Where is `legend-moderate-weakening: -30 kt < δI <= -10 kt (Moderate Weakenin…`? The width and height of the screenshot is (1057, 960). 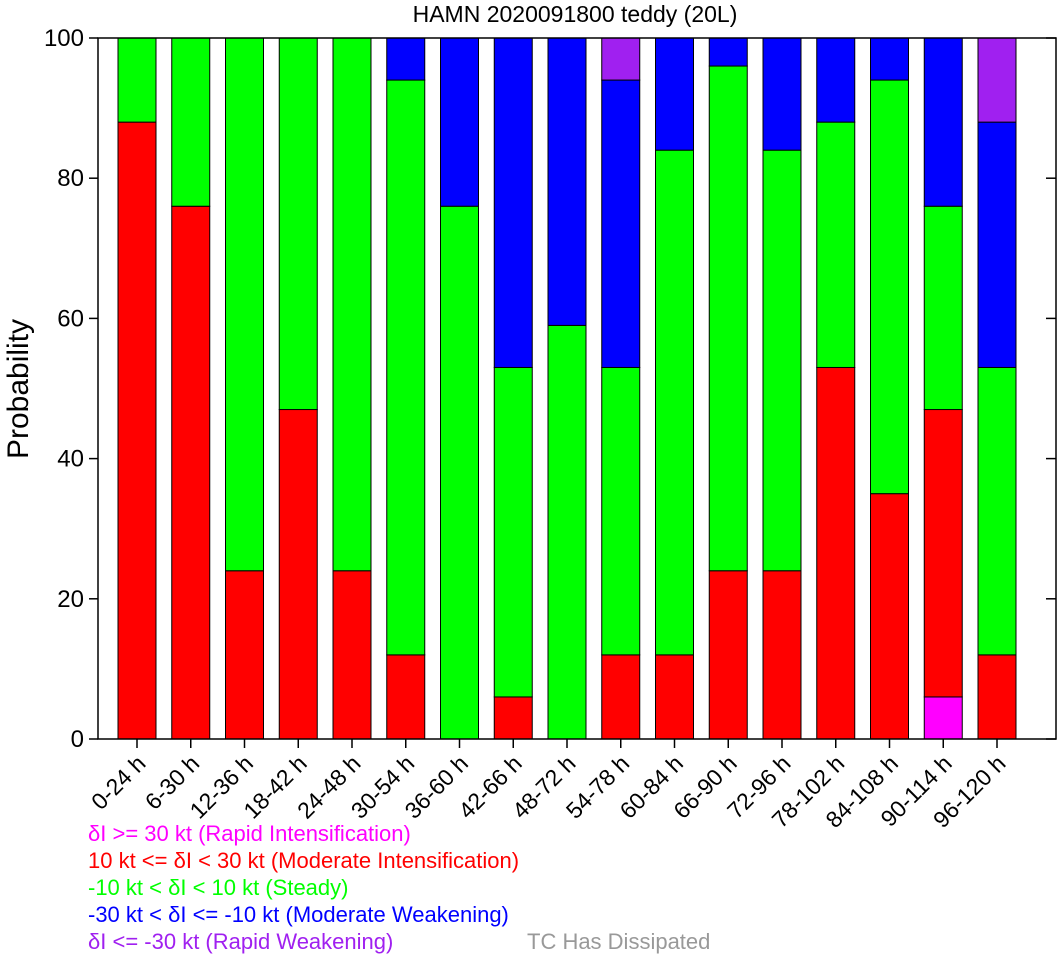
legend-moderate-weakening: -30 kt < δI <= -10 kt (Moderate Weakenin… is located at coordinates (298, 914).